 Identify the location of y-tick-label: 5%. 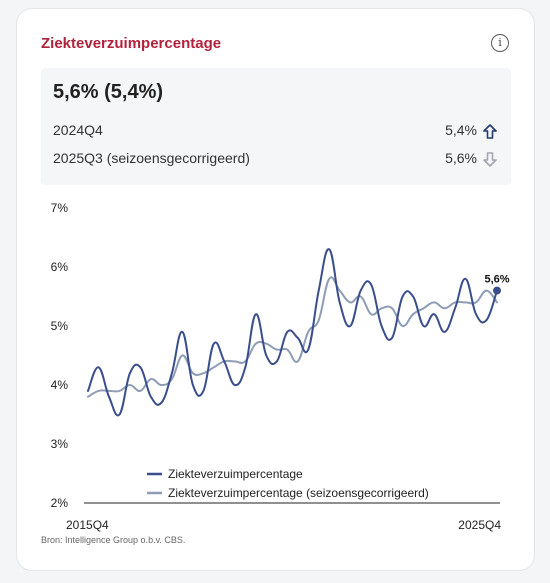
(60, 326).